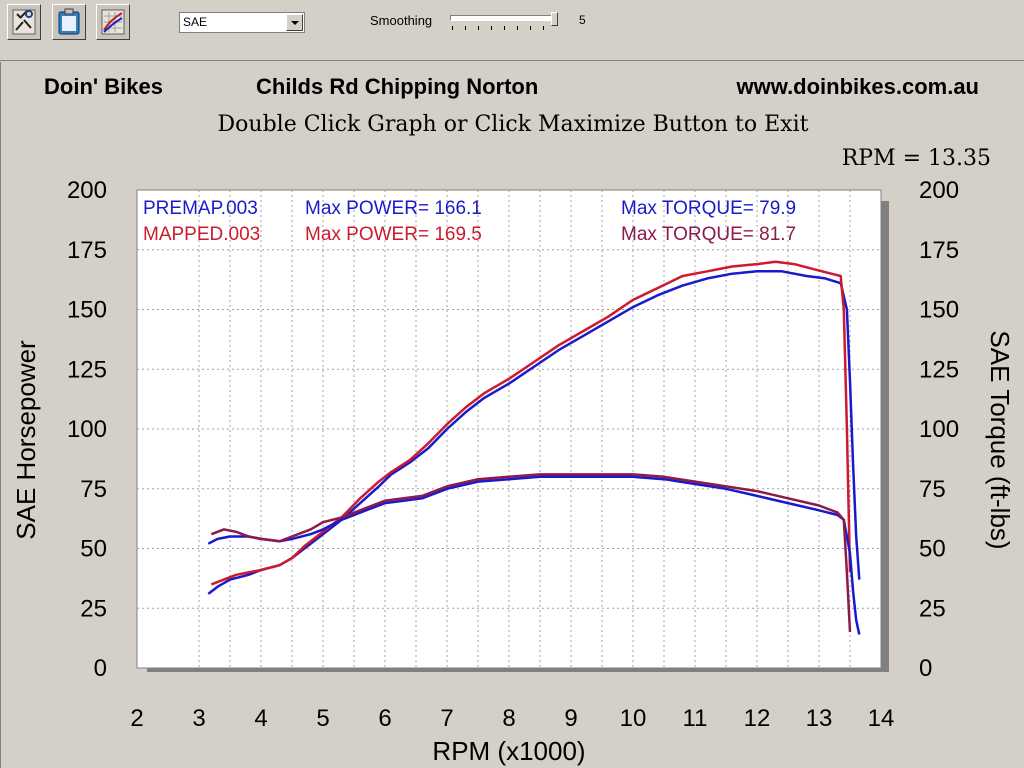 Image resolution: width=1024 pixels, height=768 pixels. Describe the element at coordinates (397, 86) in the screenshot. I see `shop-address: Childs Rd Chipping Norton` at that location.